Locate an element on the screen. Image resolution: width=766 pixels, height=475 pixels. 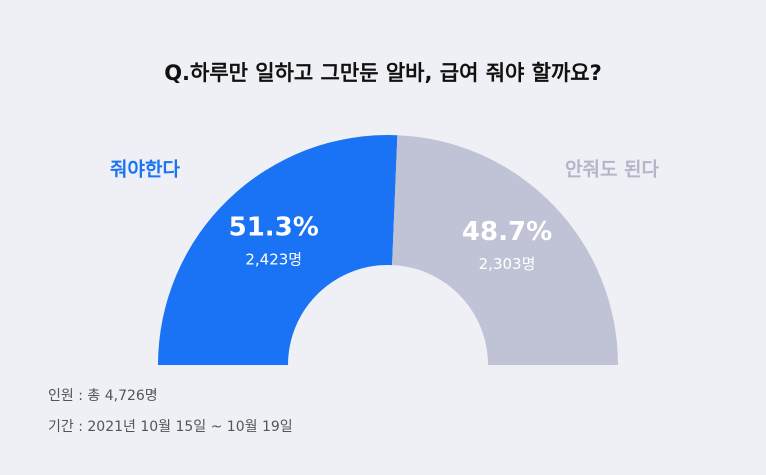
value-label: 51.3% is located at coordinates (274, 227).